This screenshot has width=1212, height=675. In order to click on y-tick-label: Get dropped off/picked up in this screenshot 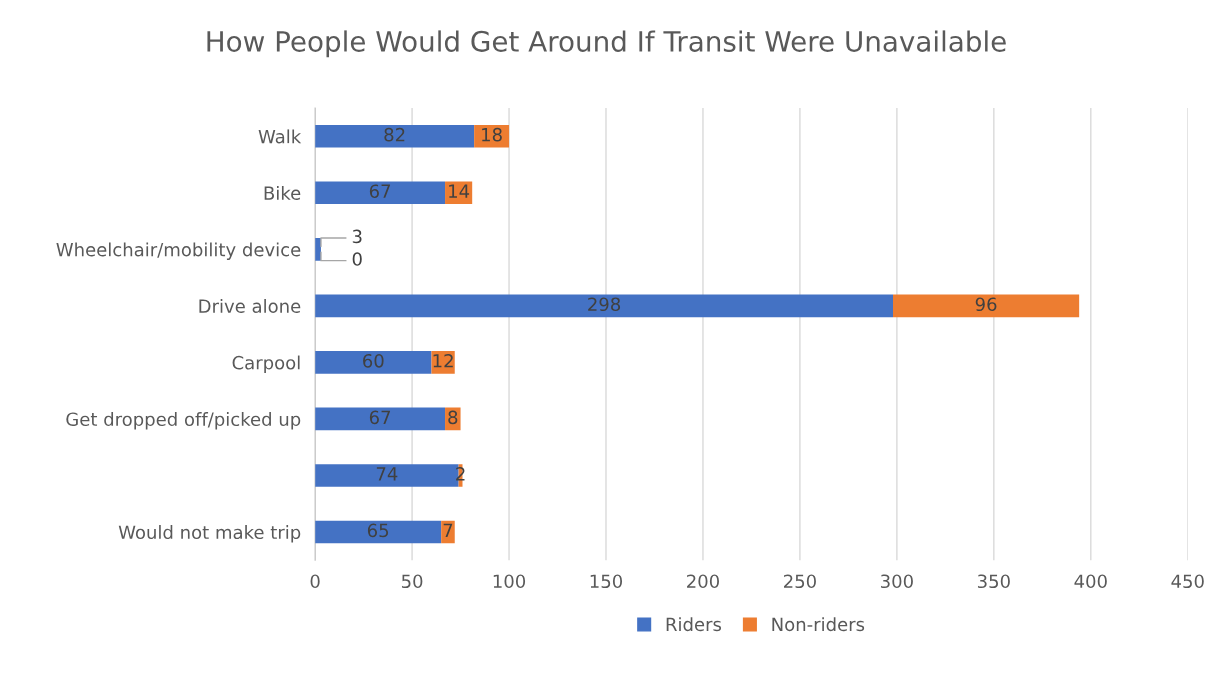, I will do `click(183, 421)`.